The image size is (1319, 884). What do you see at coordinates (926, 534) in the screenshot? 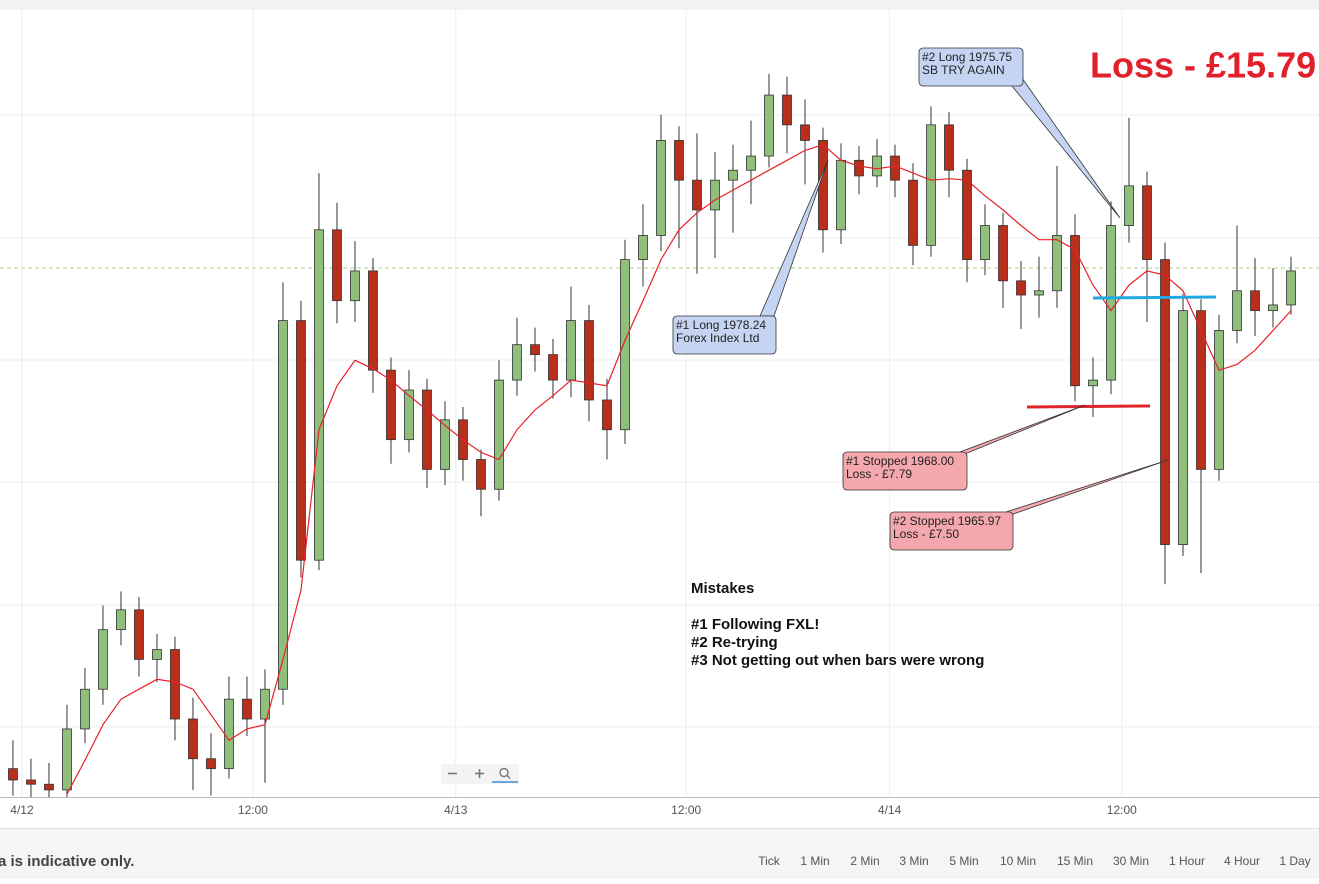
I see `callout-text: Loss - £7.50` at bounding box center [926, 534].